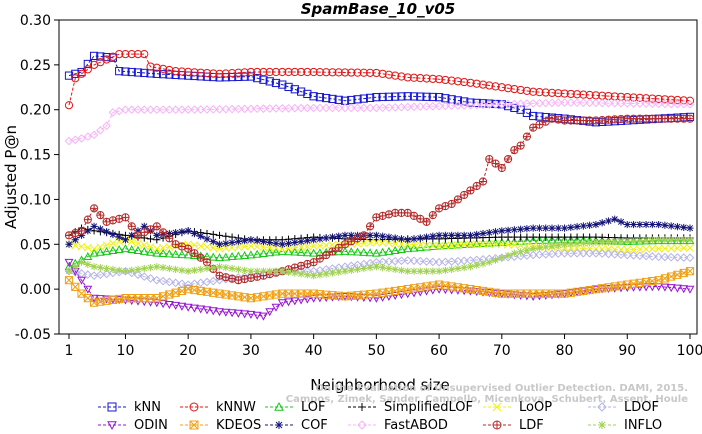 Image resolution: width=702 pixels, height=434 pixels. I want to click on legend-label: kNNW, so click(236, 407).